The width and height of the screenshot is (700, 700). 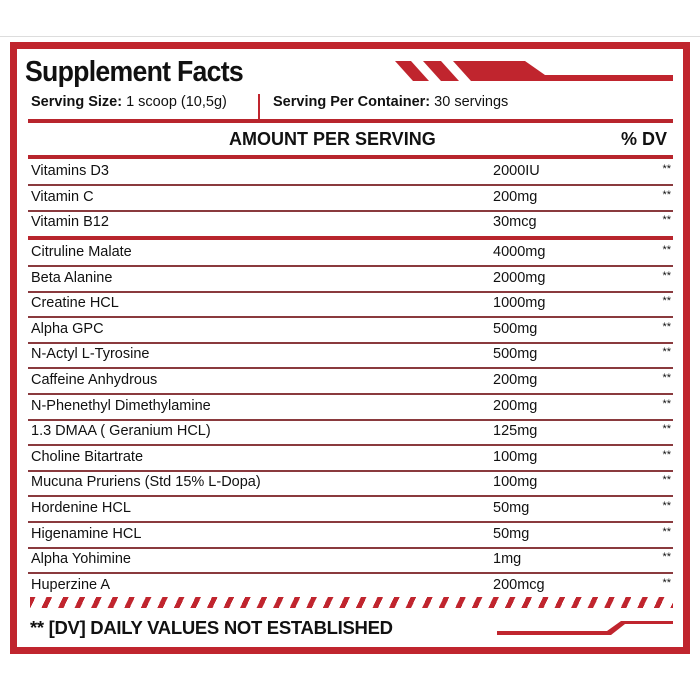 I want to click on ingredient-amount: 4000mg, so click(x=519, y=252).